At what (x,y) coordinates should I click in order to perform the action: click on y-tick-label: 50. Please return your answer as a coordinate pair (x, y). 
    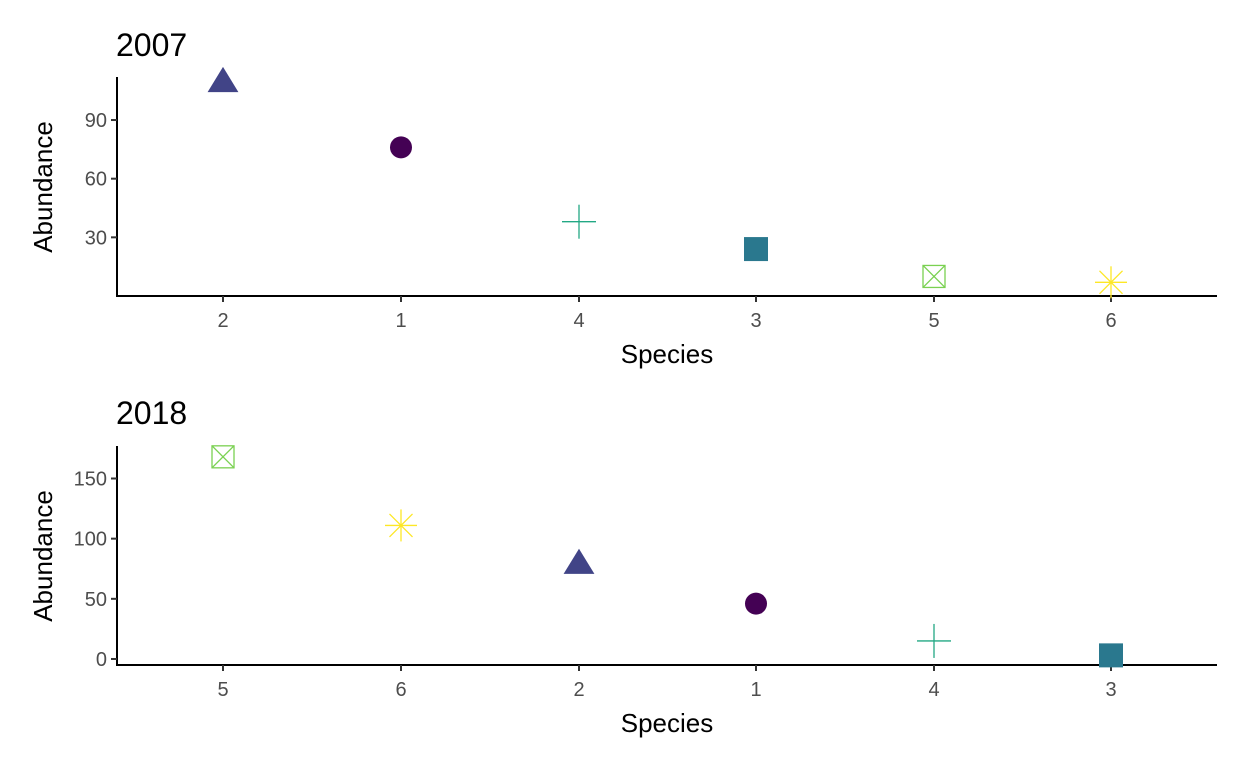
    Looking at the image, I should click on (96, 600).